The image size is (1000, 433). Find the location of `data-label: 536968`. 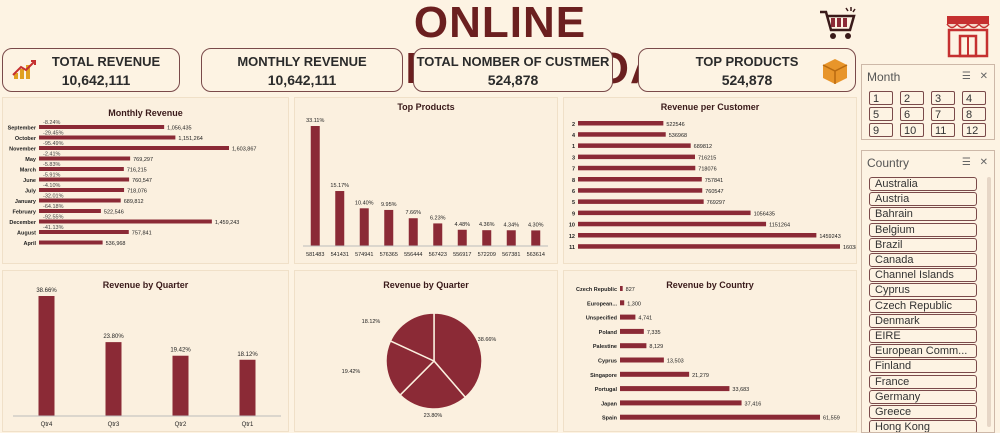

data-label: 536968 is located at coordinates (678, 136).